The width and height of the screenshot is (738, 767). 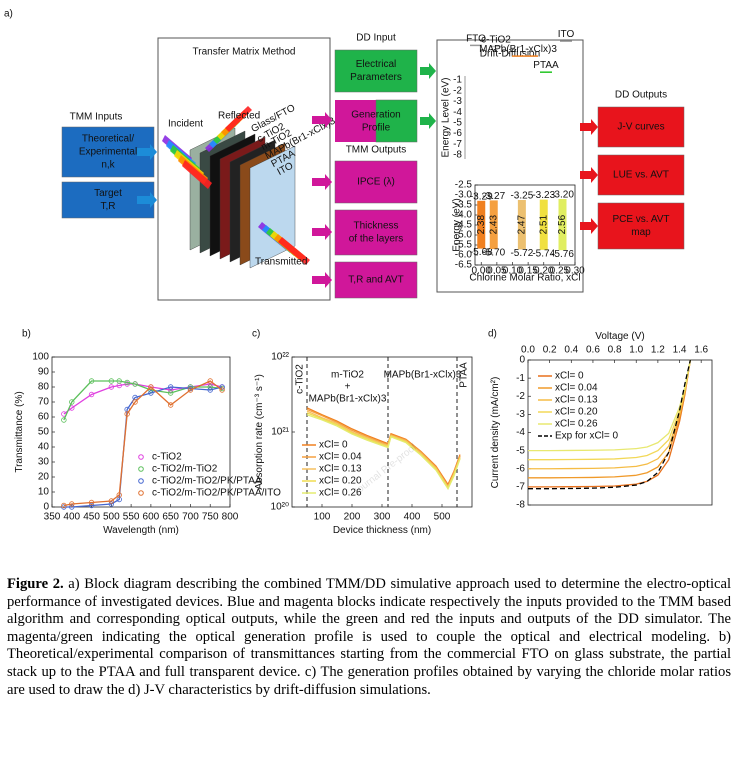 What do you see at coordinates (44, 432) in the screenshot?
I see `y-tick-label: 50` at bounding box center [44, 432].